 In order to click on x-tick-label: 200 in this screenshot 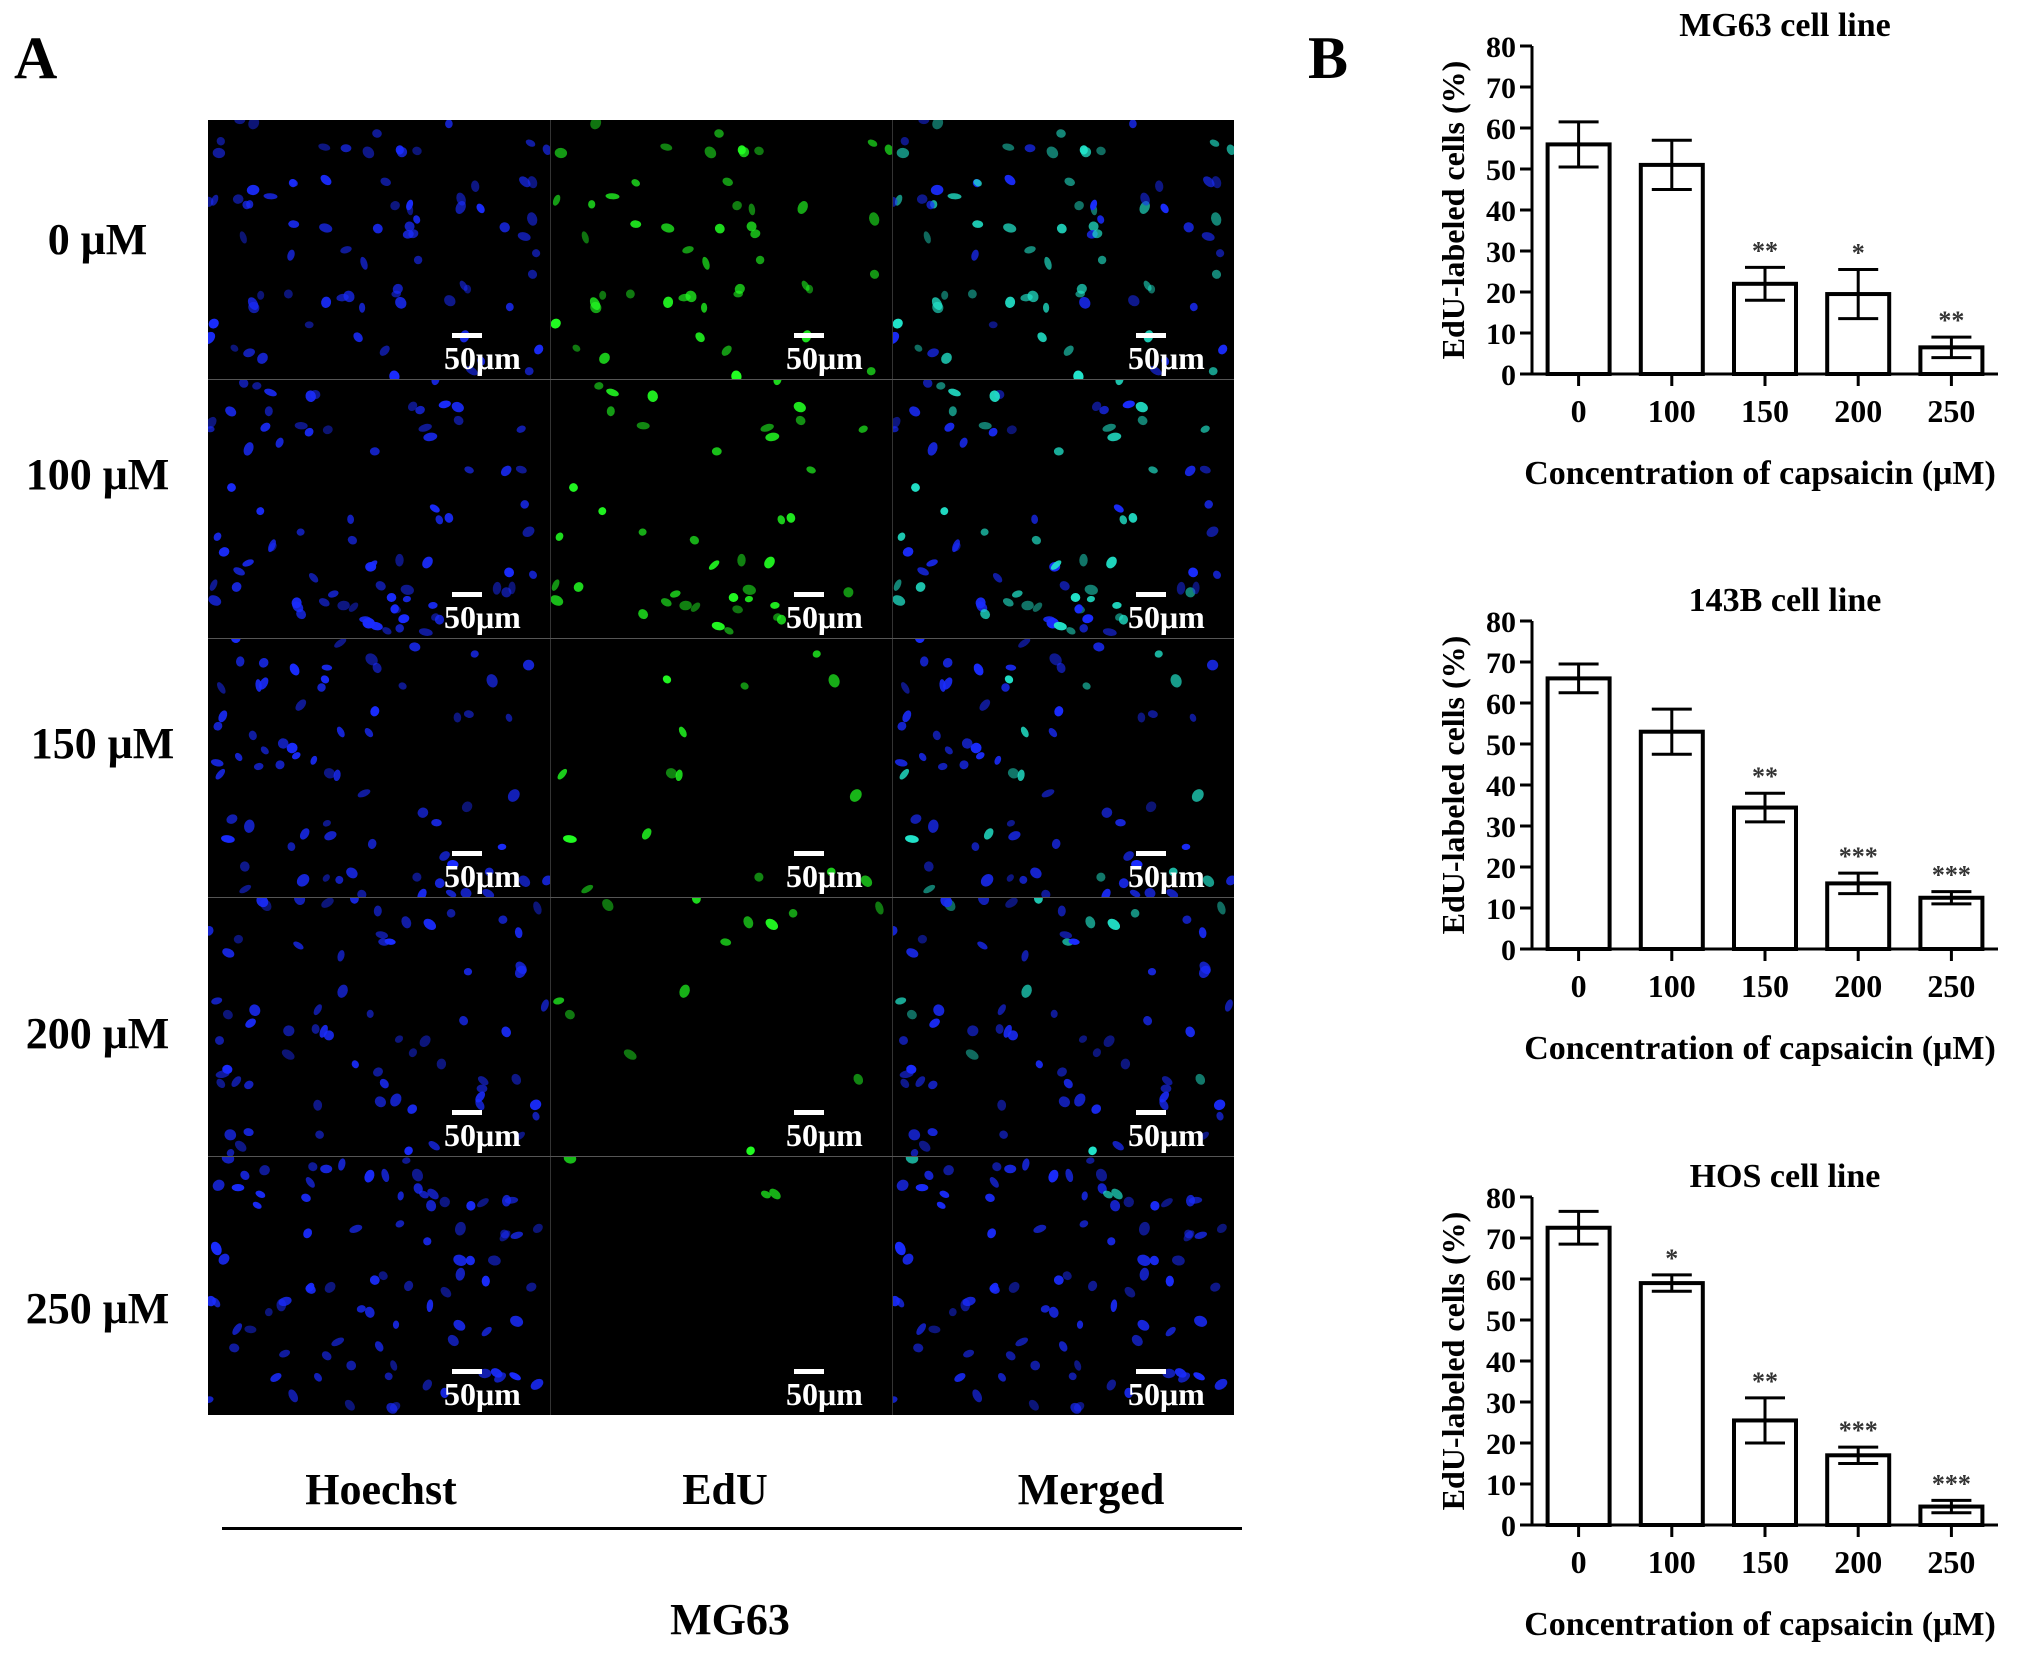, I will do `click(1858, 411)`.